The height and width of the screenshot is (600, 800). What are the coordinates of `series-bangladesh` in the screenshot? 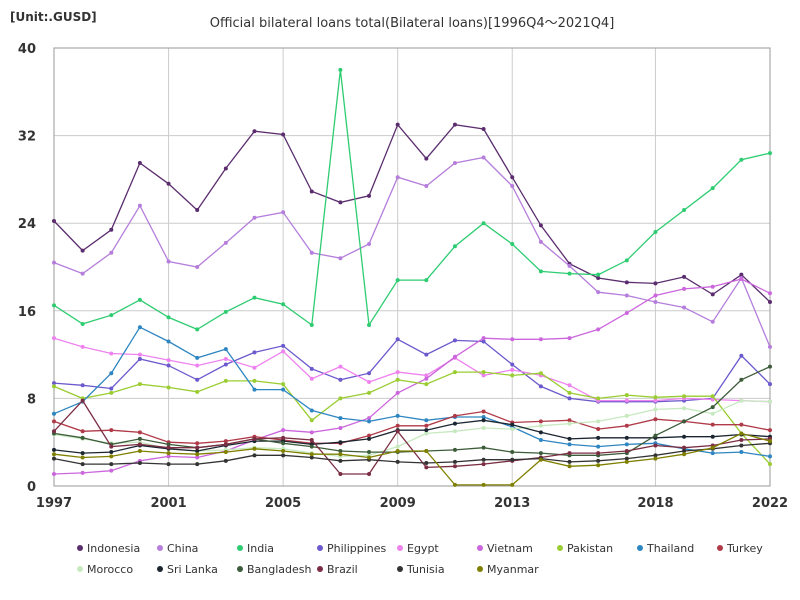 It's located at (412, 411).